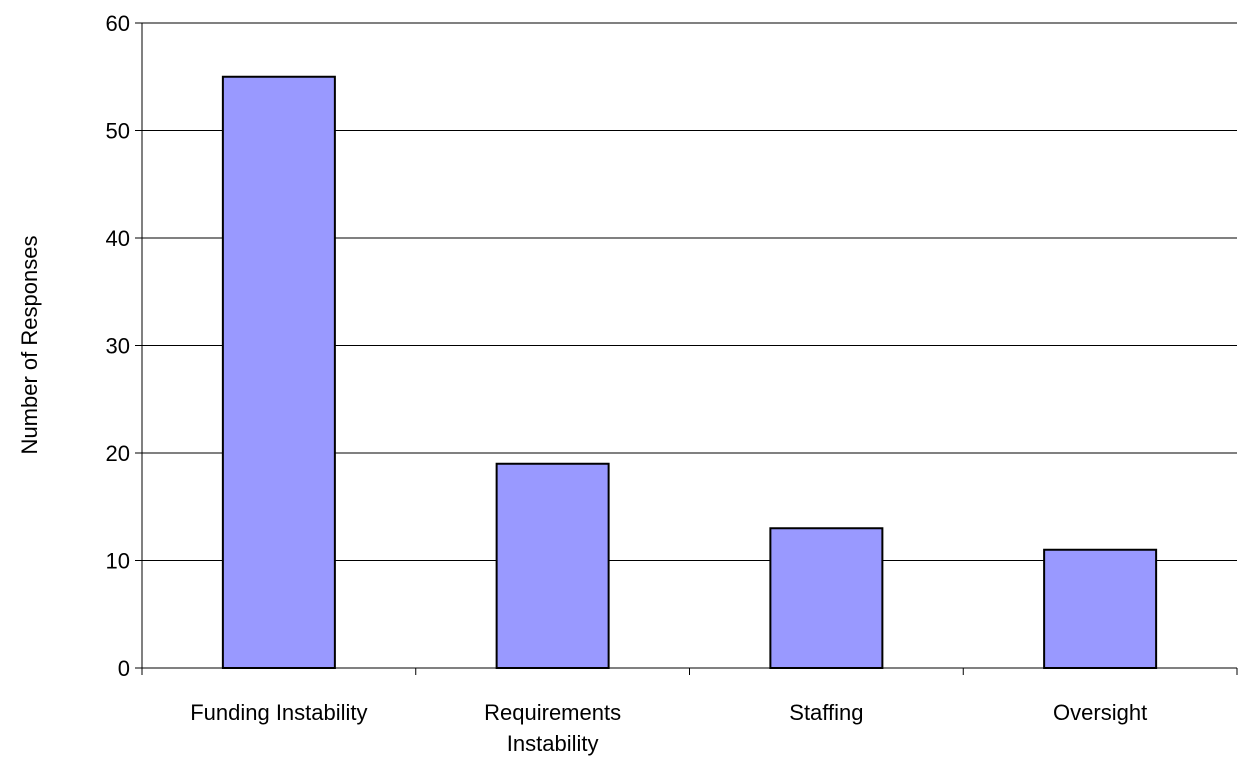  Describe the element at coordinates (552, 728) in the screenshot. I see `x-tick-label: Requirements Instability` at that location.